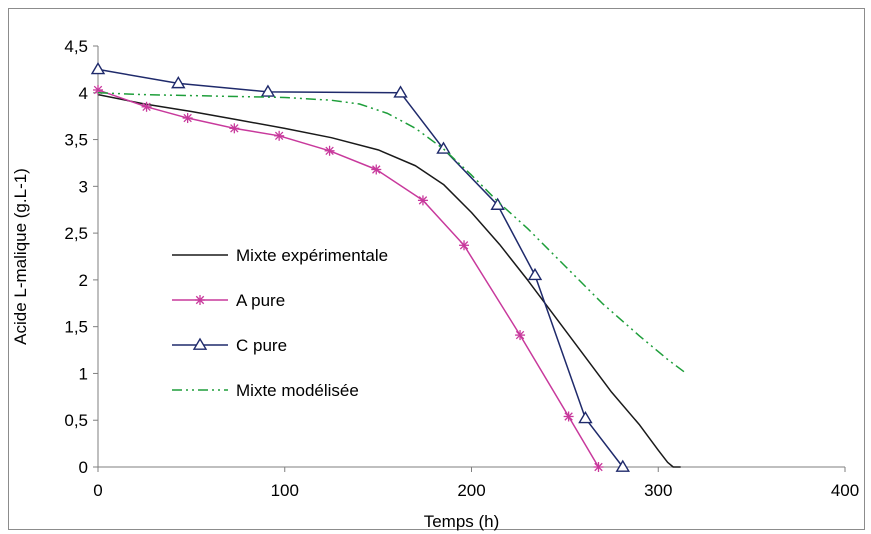  Describe the element at coordinates (658, 490) in the screenshot. I see `x-tick-label: 300` at that location.